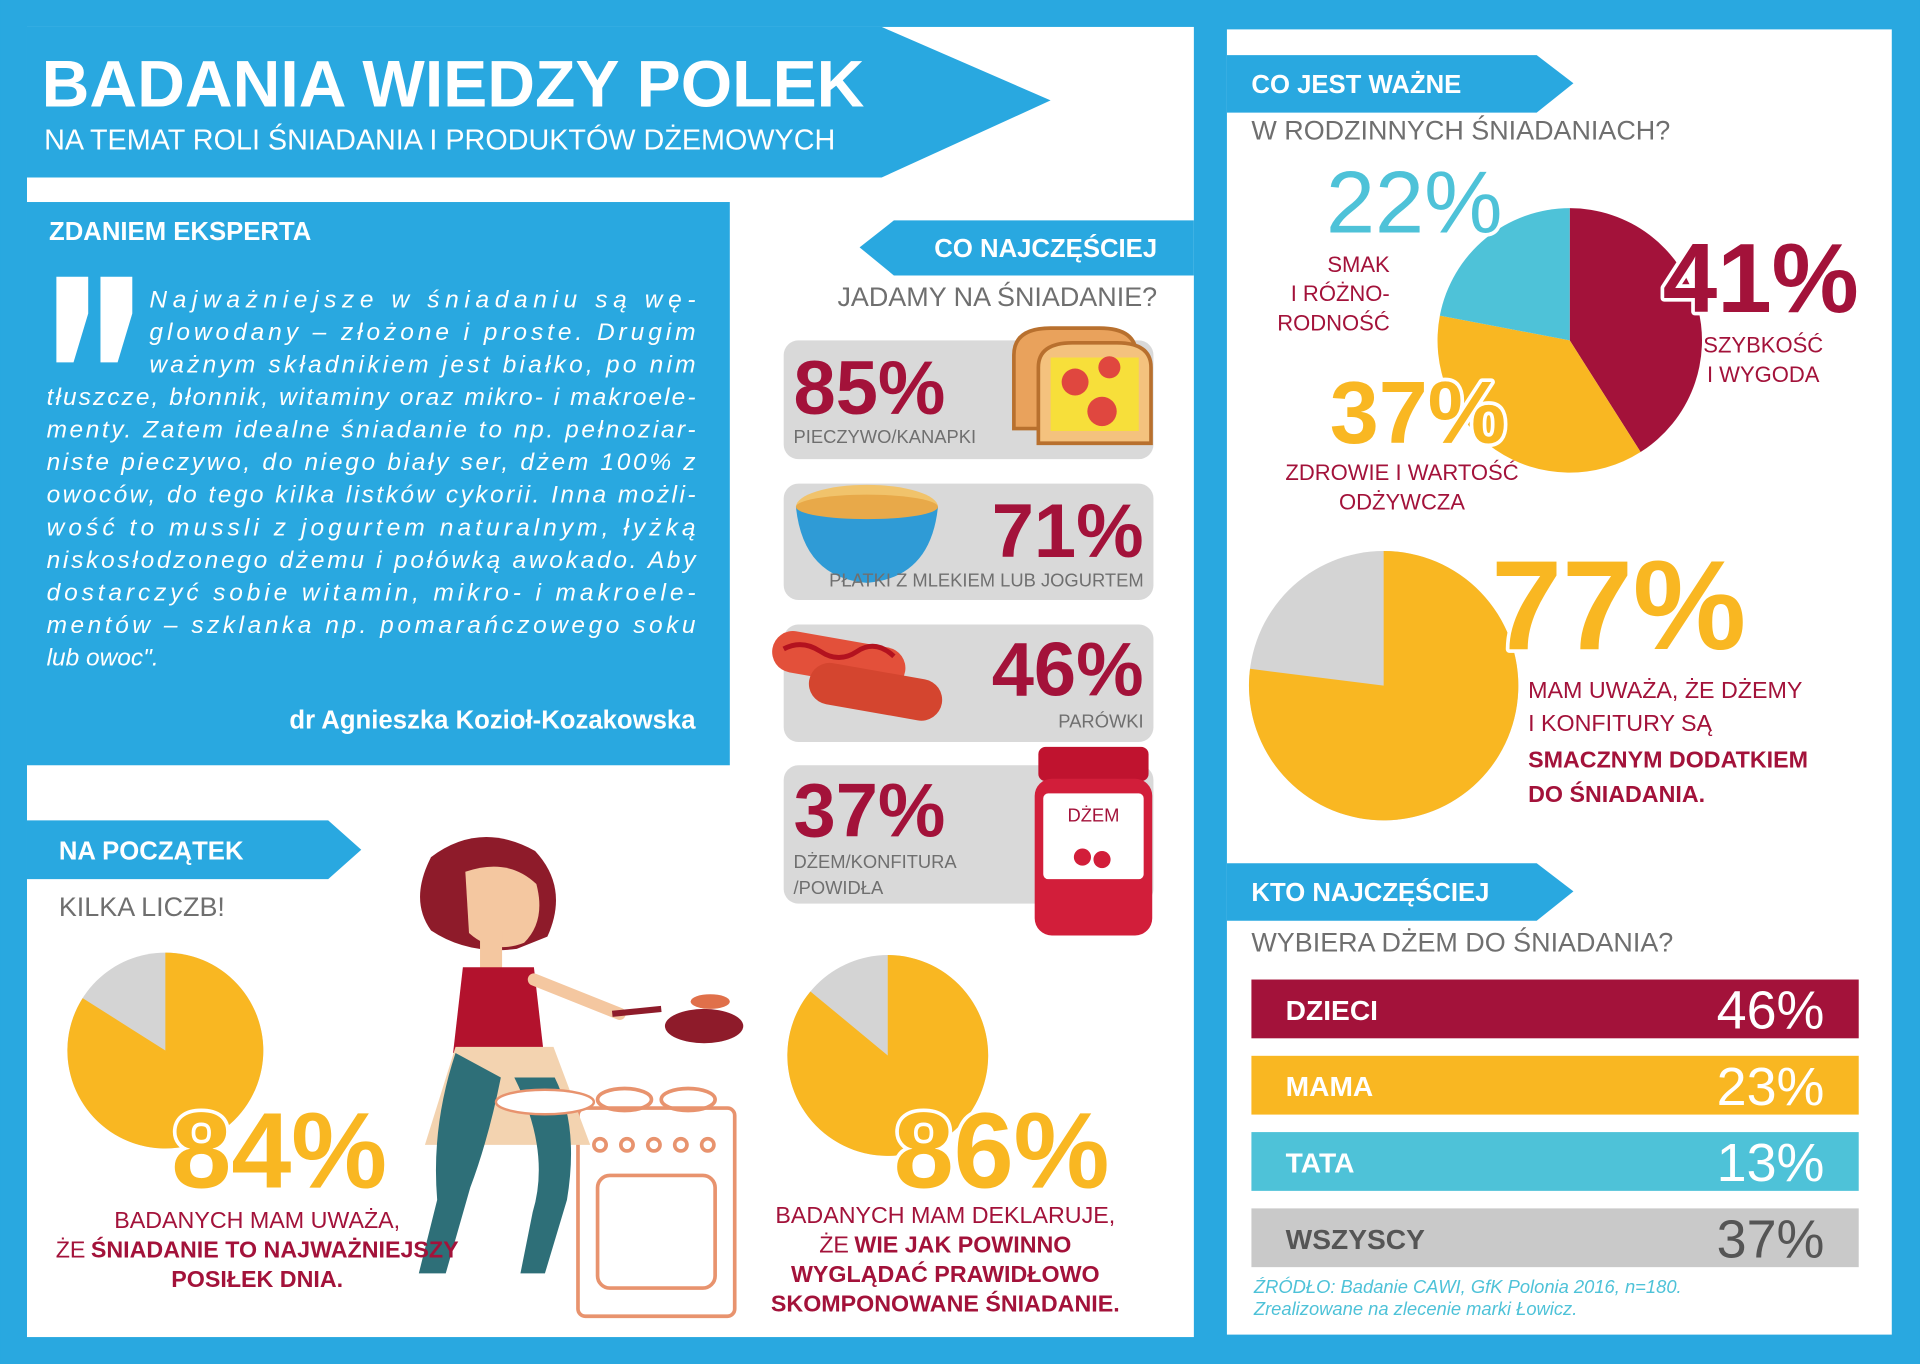 Image resolution: width=1920 pixels, height=1364 pixels. I want to click on sausage-icon, so click(857, 676).